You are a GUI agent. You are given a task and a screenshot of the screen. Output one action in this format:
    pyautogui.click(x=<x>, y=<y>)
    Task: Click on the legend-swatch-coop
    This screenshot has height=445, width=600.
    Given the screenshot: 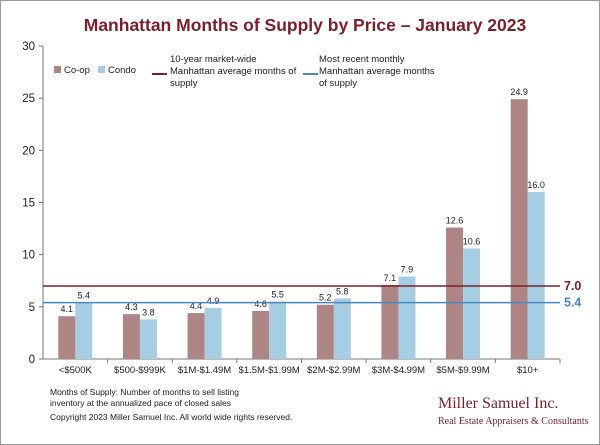 What is the action you would take?
    pyautogui.click(x=57, y=69)
    